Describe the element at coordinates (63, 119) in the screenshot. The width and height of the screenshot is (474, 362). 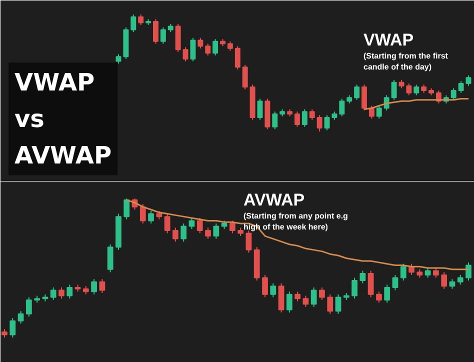
I see `text: VWAP vs AVWAP` at that location.